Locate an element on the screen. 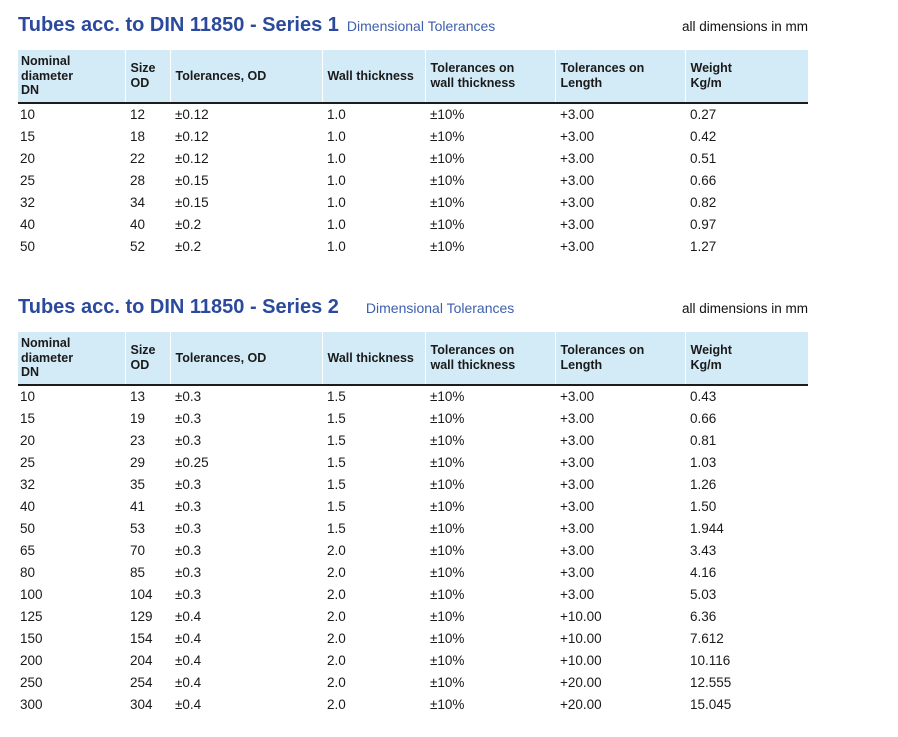 The height and width of the screenshot is (737, 898). table-cell: 0.51 is located at coordinates (703, 158).